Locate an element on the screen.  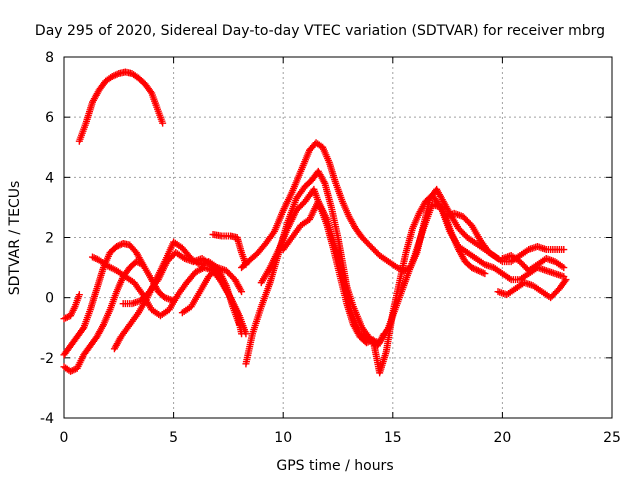
y-tick-label: -2 is located at coordinates (47, 359).